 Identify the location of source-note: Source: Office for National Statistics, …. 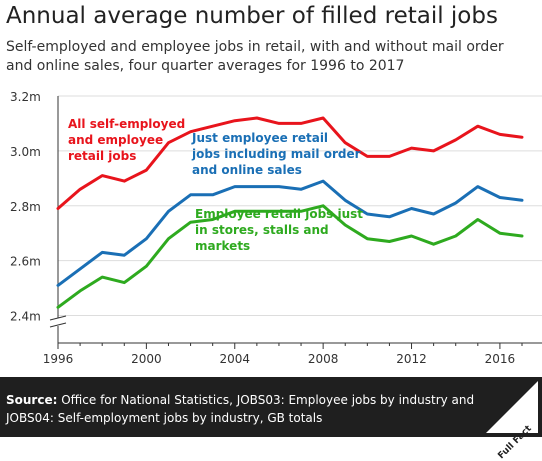
(241, 409).